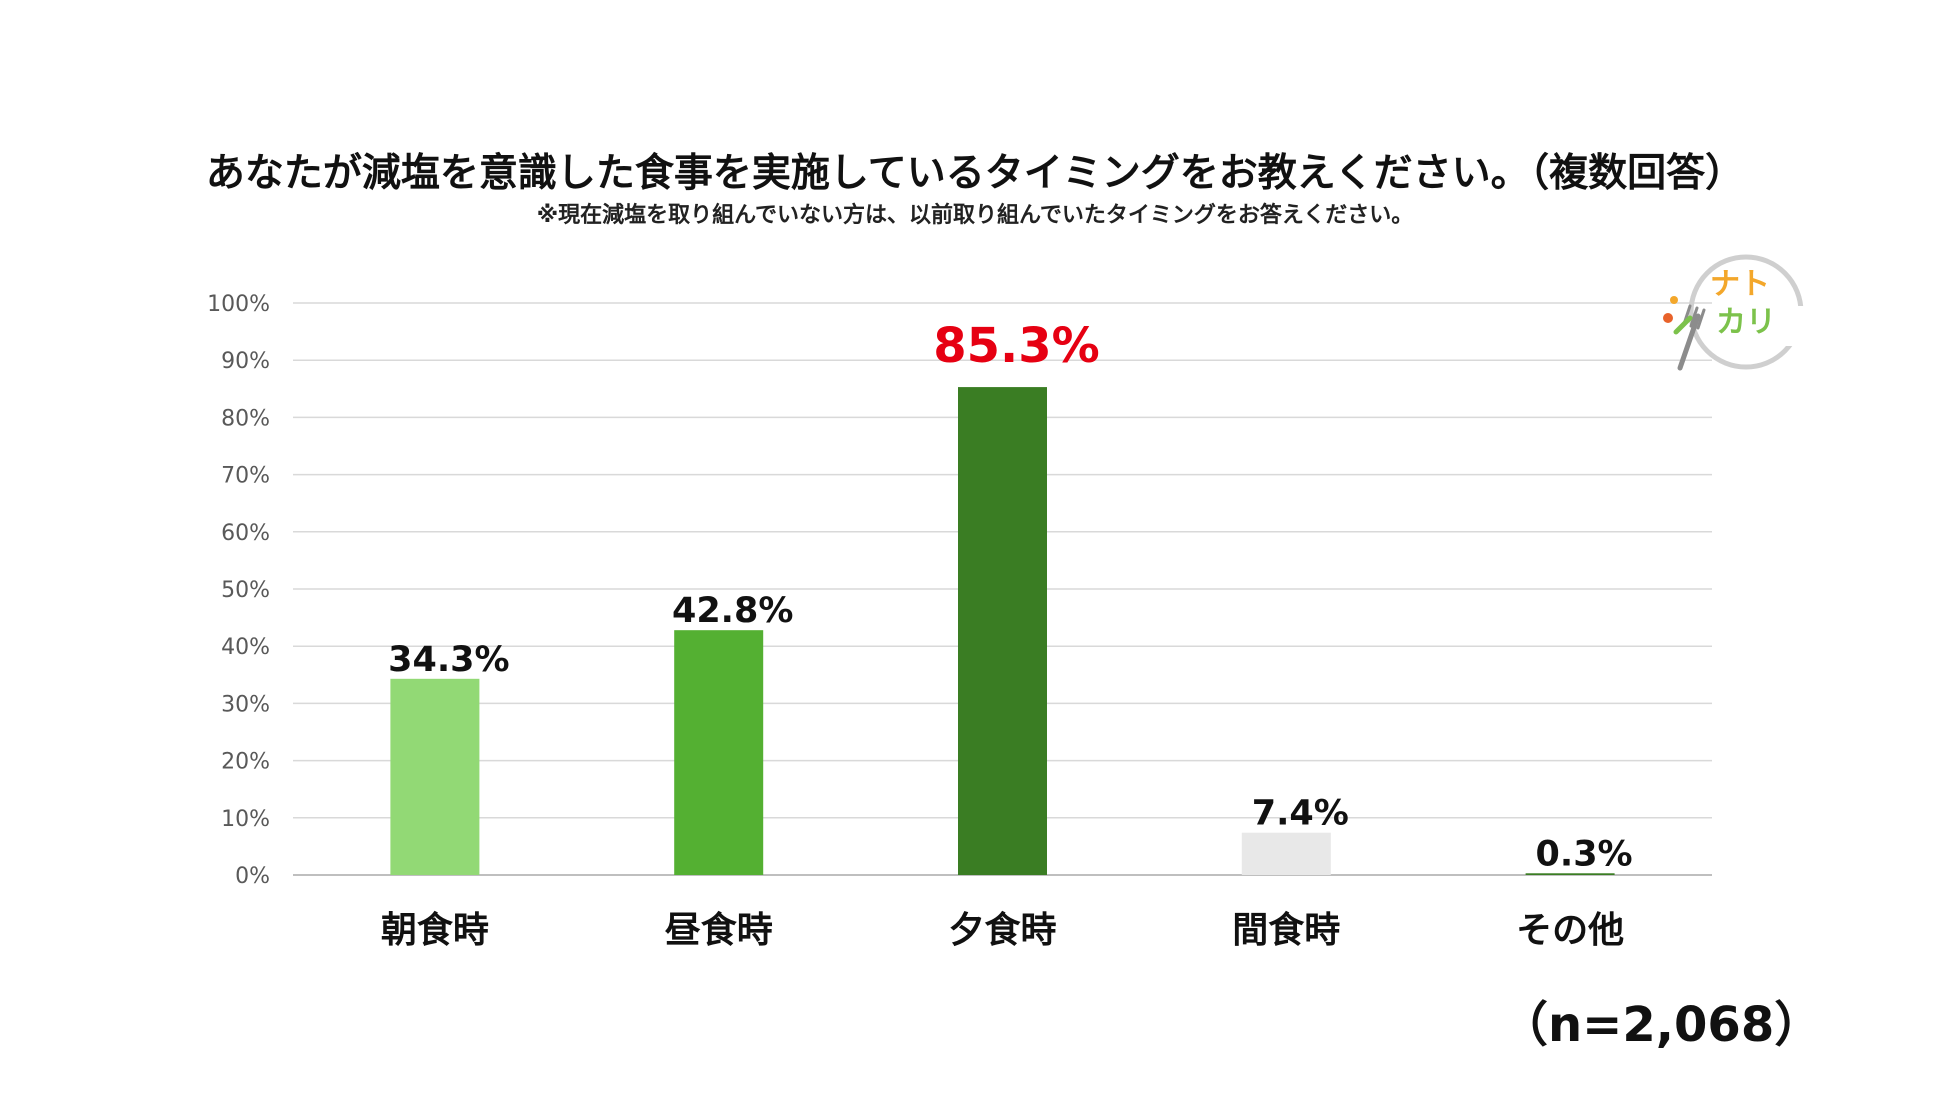 This screenshot has width=1950, height=1097. I want to click on y-axis-ticks: 0% 10% 20% 30% 40% 50% 60% 70% 80% 90% 100%, so click(238, 590).